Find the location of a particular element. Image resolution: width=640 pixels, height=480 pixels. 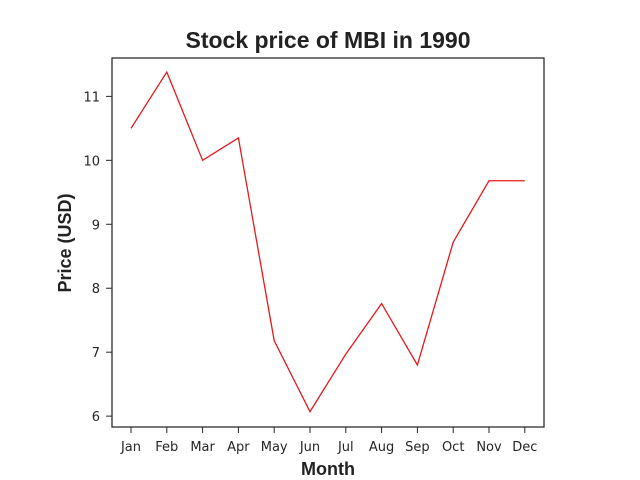

chart-title: Stock price of MBI in 1990 is located at coordinates (327, 40).